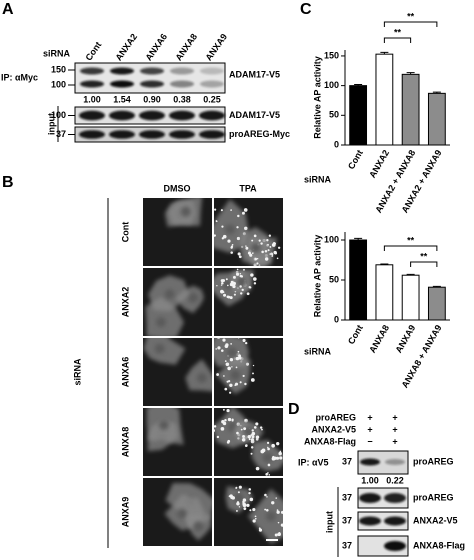  Describe the element at coordinates (58, 84) in the screenshot. I see `marker-label: 100` at that location.